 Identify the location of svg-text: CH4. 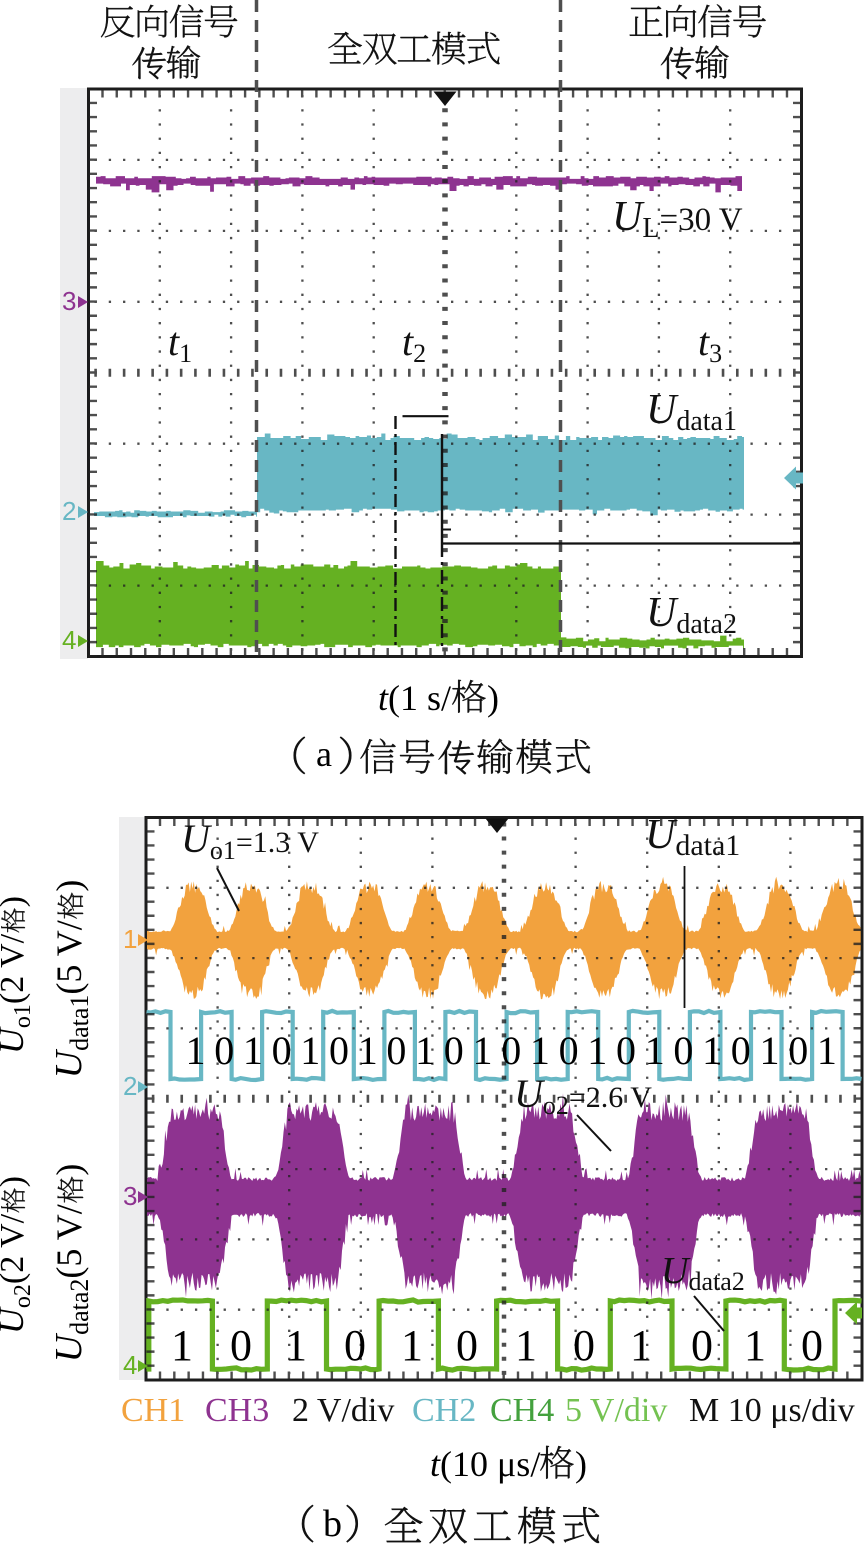
(522, 1410).